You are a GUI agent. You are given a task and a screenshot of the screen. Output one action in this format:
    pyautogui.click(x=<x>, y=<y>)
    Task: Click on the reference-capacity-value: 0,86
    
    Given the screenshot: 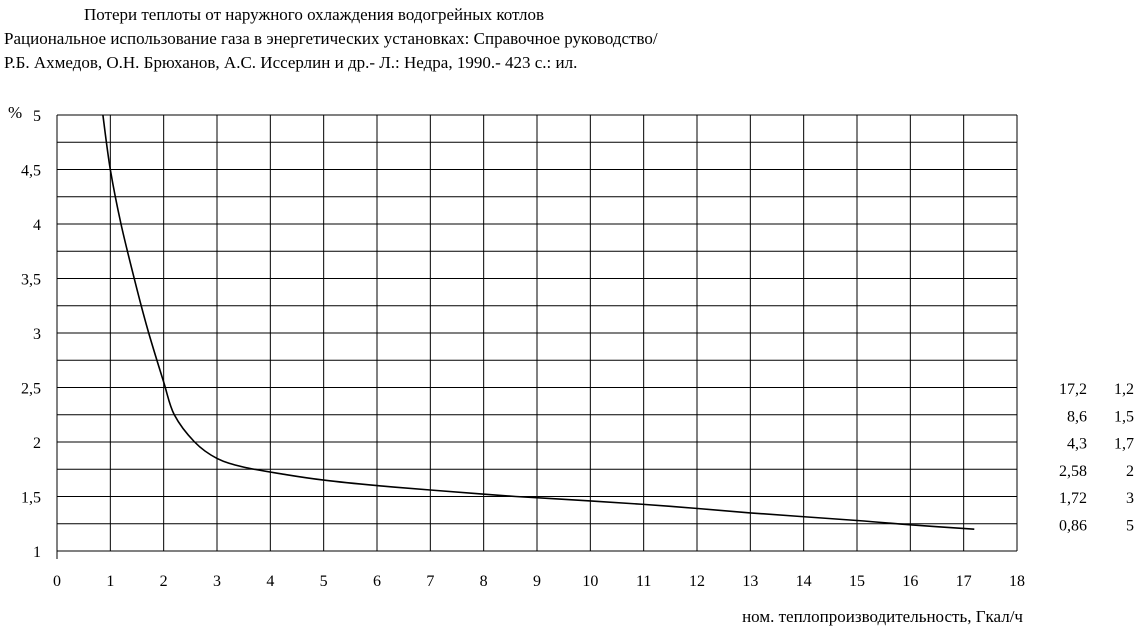 What is the action you would take?
    pyautogui.click(x=1073, y=526)
    